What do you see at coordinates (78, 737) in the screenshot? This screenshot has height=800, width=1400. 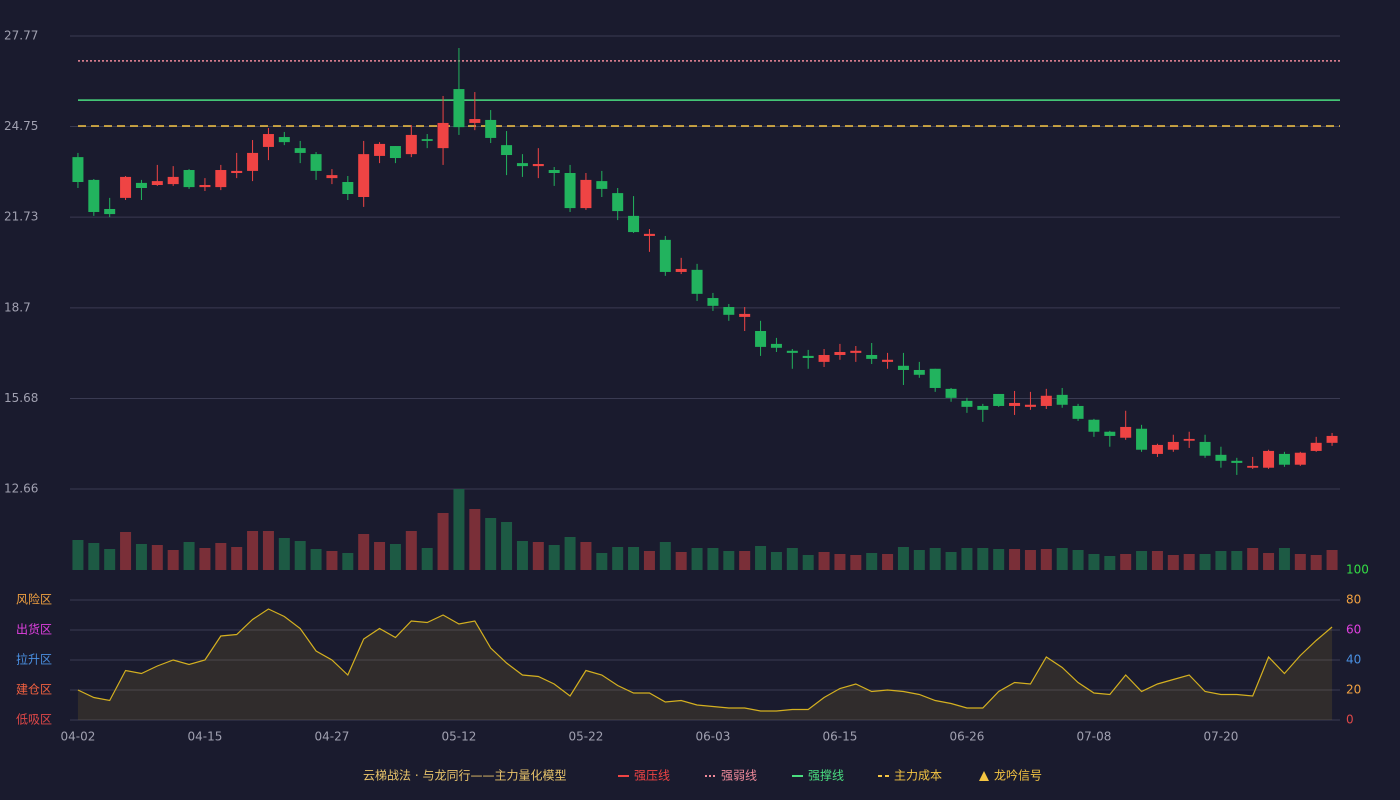 I see `x-tick-label: 04-02` at bounding box center [78, 737].